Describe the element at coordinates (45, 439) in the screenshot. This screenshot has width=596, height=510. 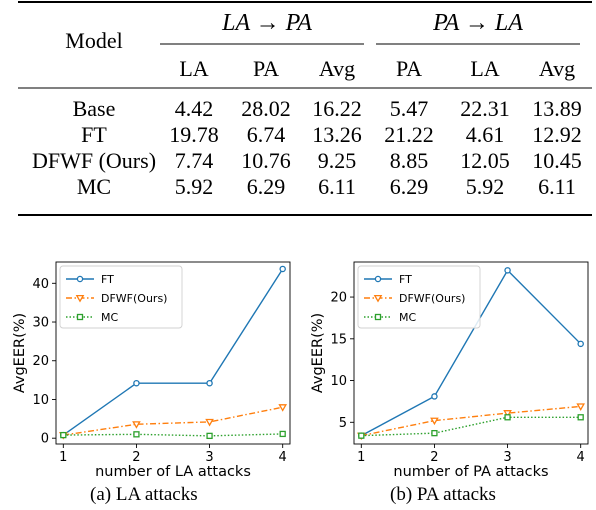
I see `y-tick-label: 0` at that location.